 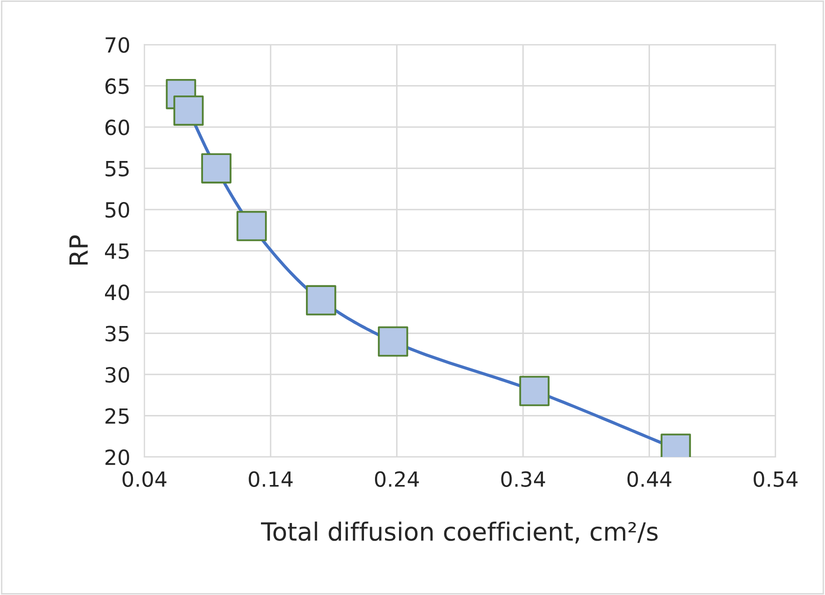 I want to click on y-tick-label: 40, so click(x=117, y=292).